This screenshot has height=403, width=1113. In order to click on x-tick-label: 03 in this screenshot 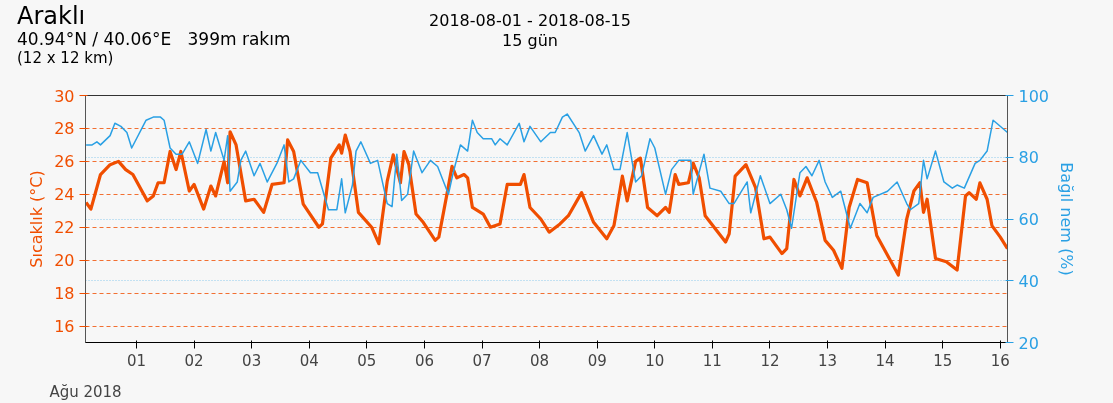, I will do `click(252, 360)`.